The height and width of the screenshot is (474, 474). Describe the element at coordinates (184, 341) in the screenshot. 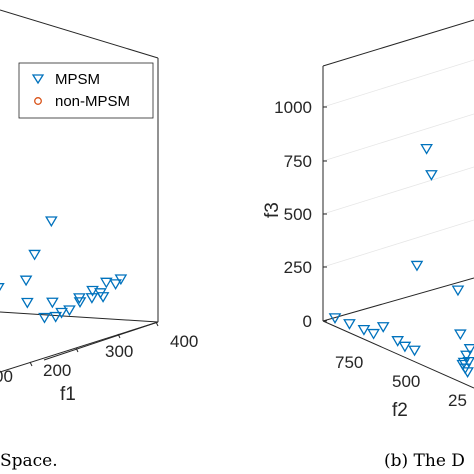

I see `left-x-tick-label: 400` at that location.